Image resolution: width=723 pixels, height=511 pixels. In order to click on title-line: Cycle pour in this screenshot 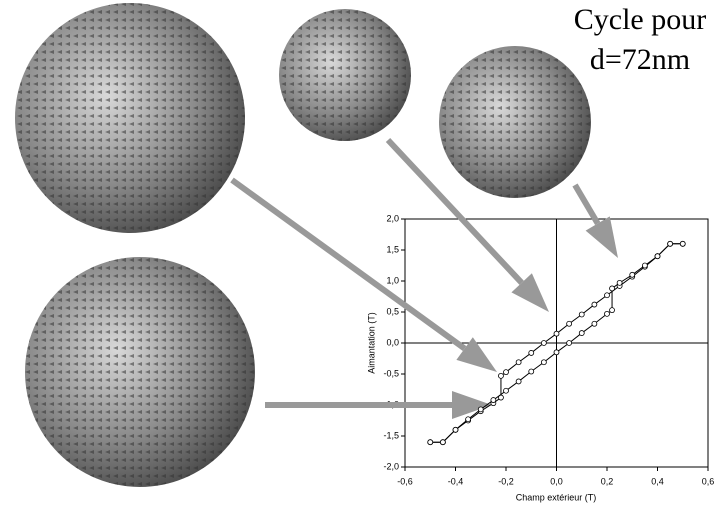, I will do `click(640, 19)`.